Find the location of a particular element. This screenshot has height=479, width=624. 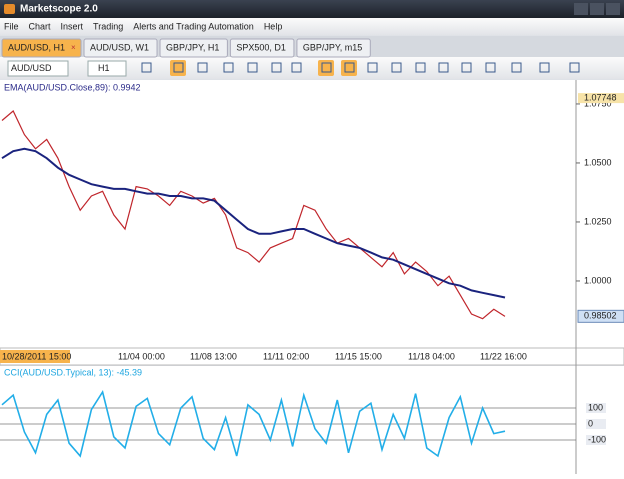

menu-item: File is located at coordinates (11, 26).